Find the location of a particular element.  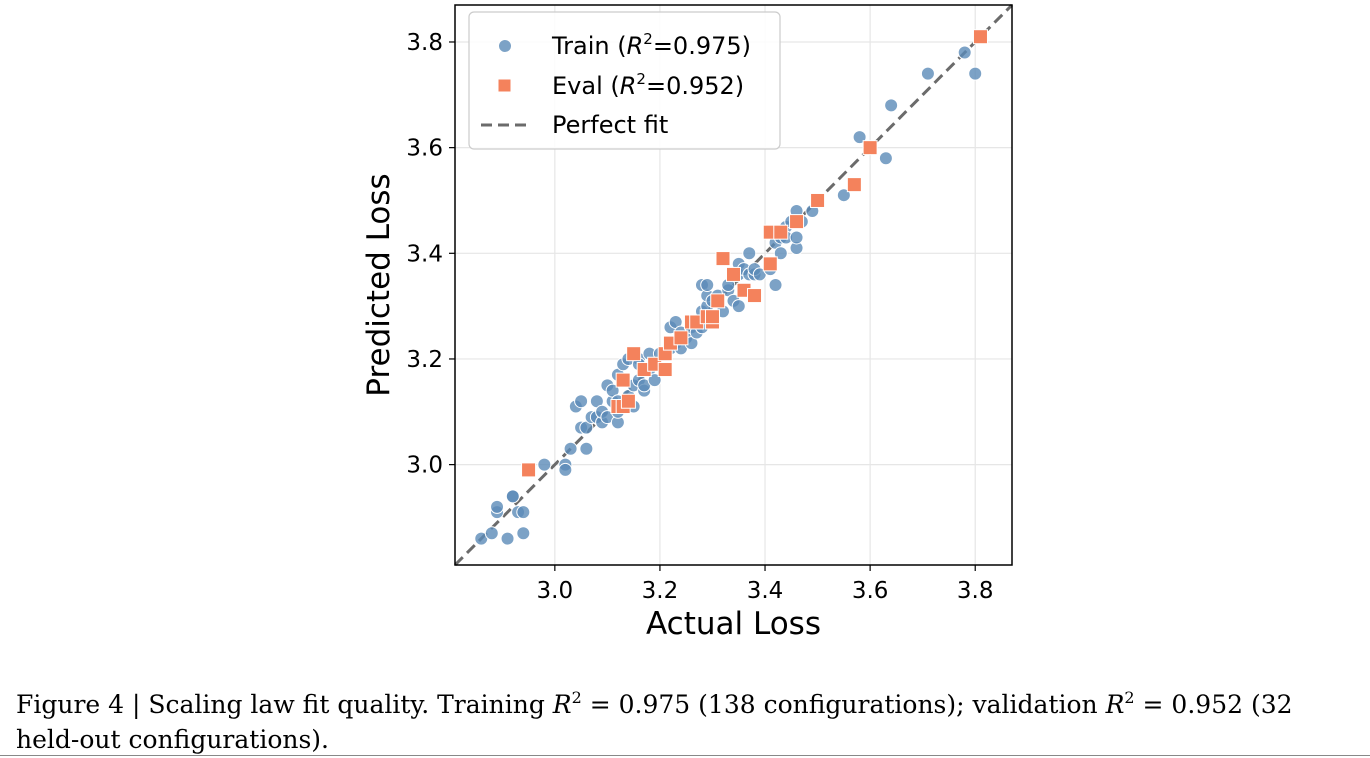

legend-train-label: Train (R2=0.975) is located at coordinates (651, 45).